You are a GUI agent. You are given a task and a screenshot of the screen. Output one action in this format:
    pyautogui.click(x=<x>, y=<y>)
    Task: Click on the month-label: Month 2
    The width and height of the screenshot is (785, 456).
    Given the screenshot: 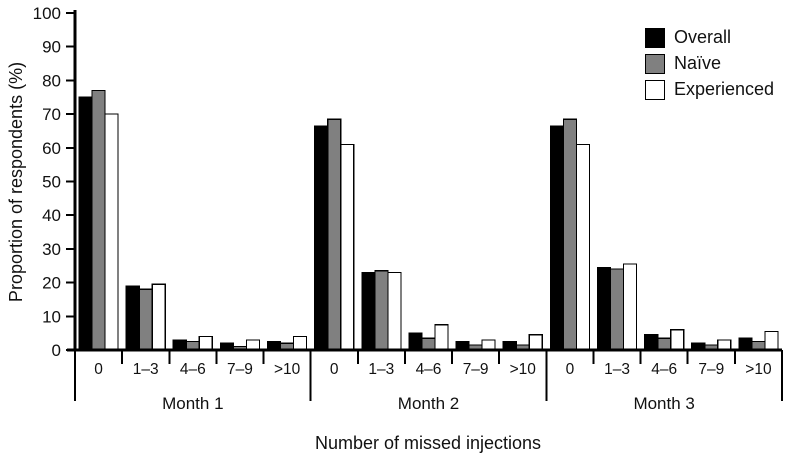 What is the action you would take?
    pyautogui.click(x=428, y=403)
    